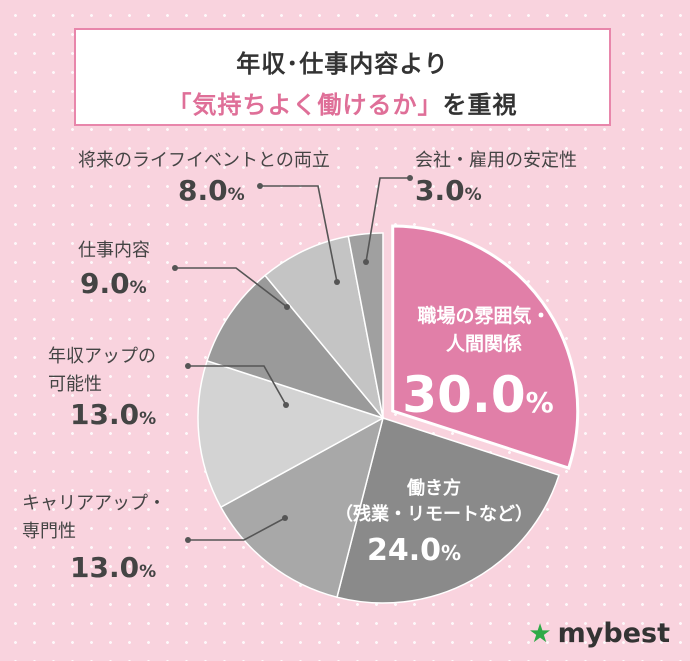  I want to click on chart-subtitle: 「気持ちよく働けるか」を重視, so click(342, 102).